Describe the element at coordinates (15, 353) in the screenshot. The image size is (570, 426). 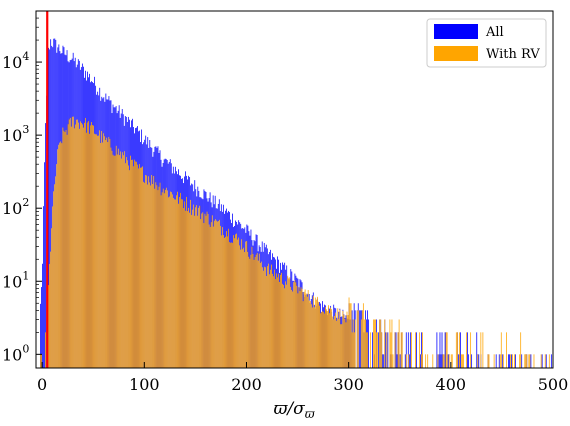
I see `y-tick-label: 10⁰` at that location.